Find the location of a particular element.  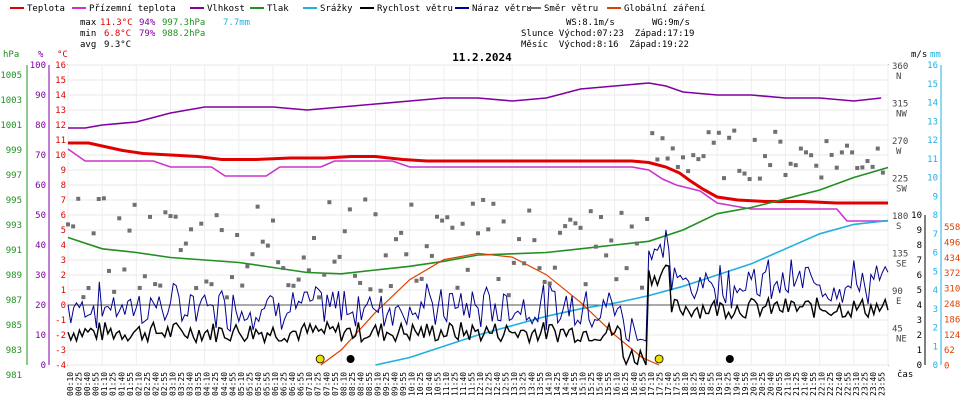

time-tick-7: 01:55 is located at coordinates (130, 384).